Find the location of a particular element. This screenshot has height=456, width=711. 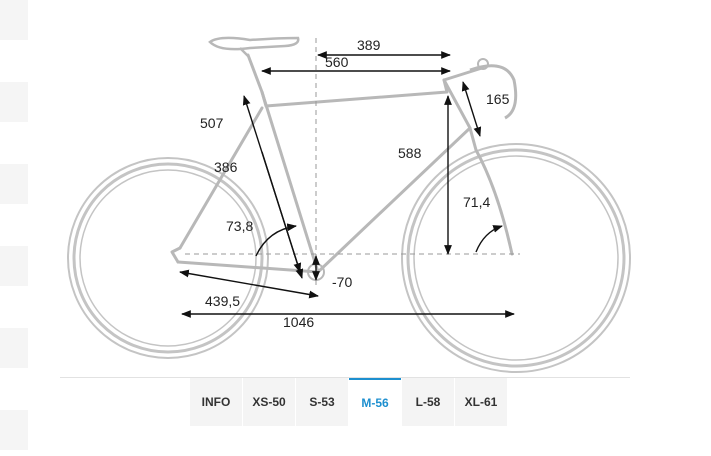

seat-post is located at coordinates (255, 73).